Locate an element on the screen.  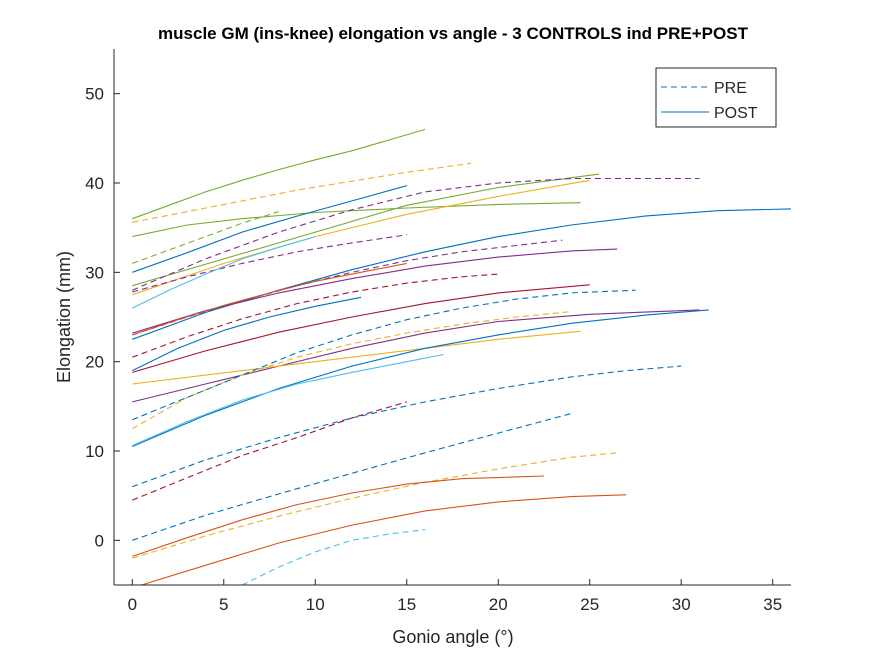
legend-post-label: POST is located at coordinates (736, 113).